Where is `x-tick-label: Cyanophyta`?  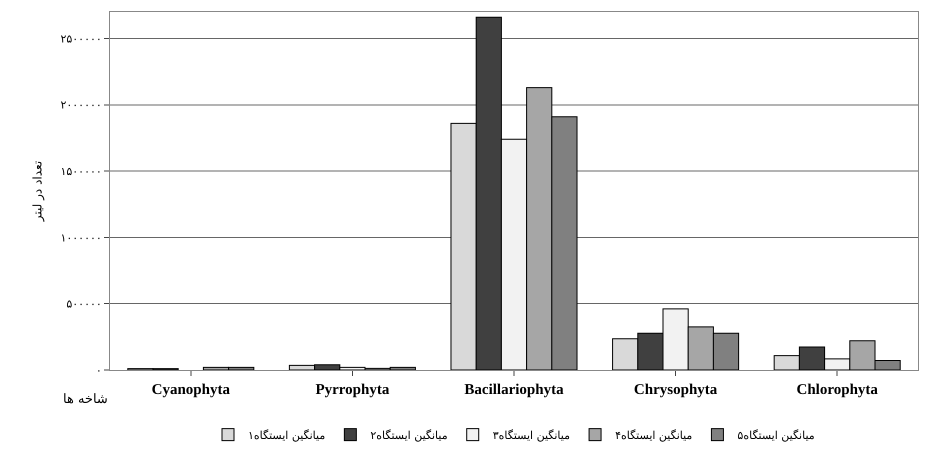 x-tick-label: Cyanophyta is located at coordinates (191, 390).